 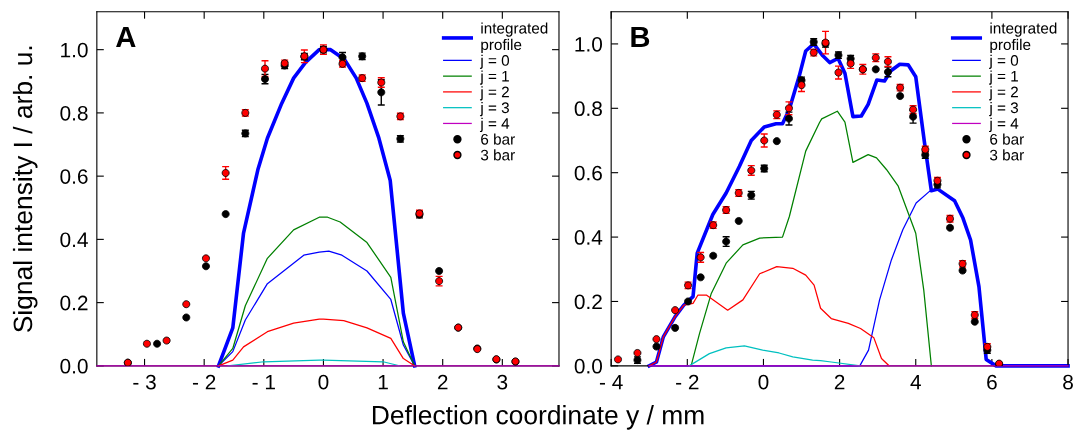 I want to click on x-tick-label: 1, so click(x=383, y=382).